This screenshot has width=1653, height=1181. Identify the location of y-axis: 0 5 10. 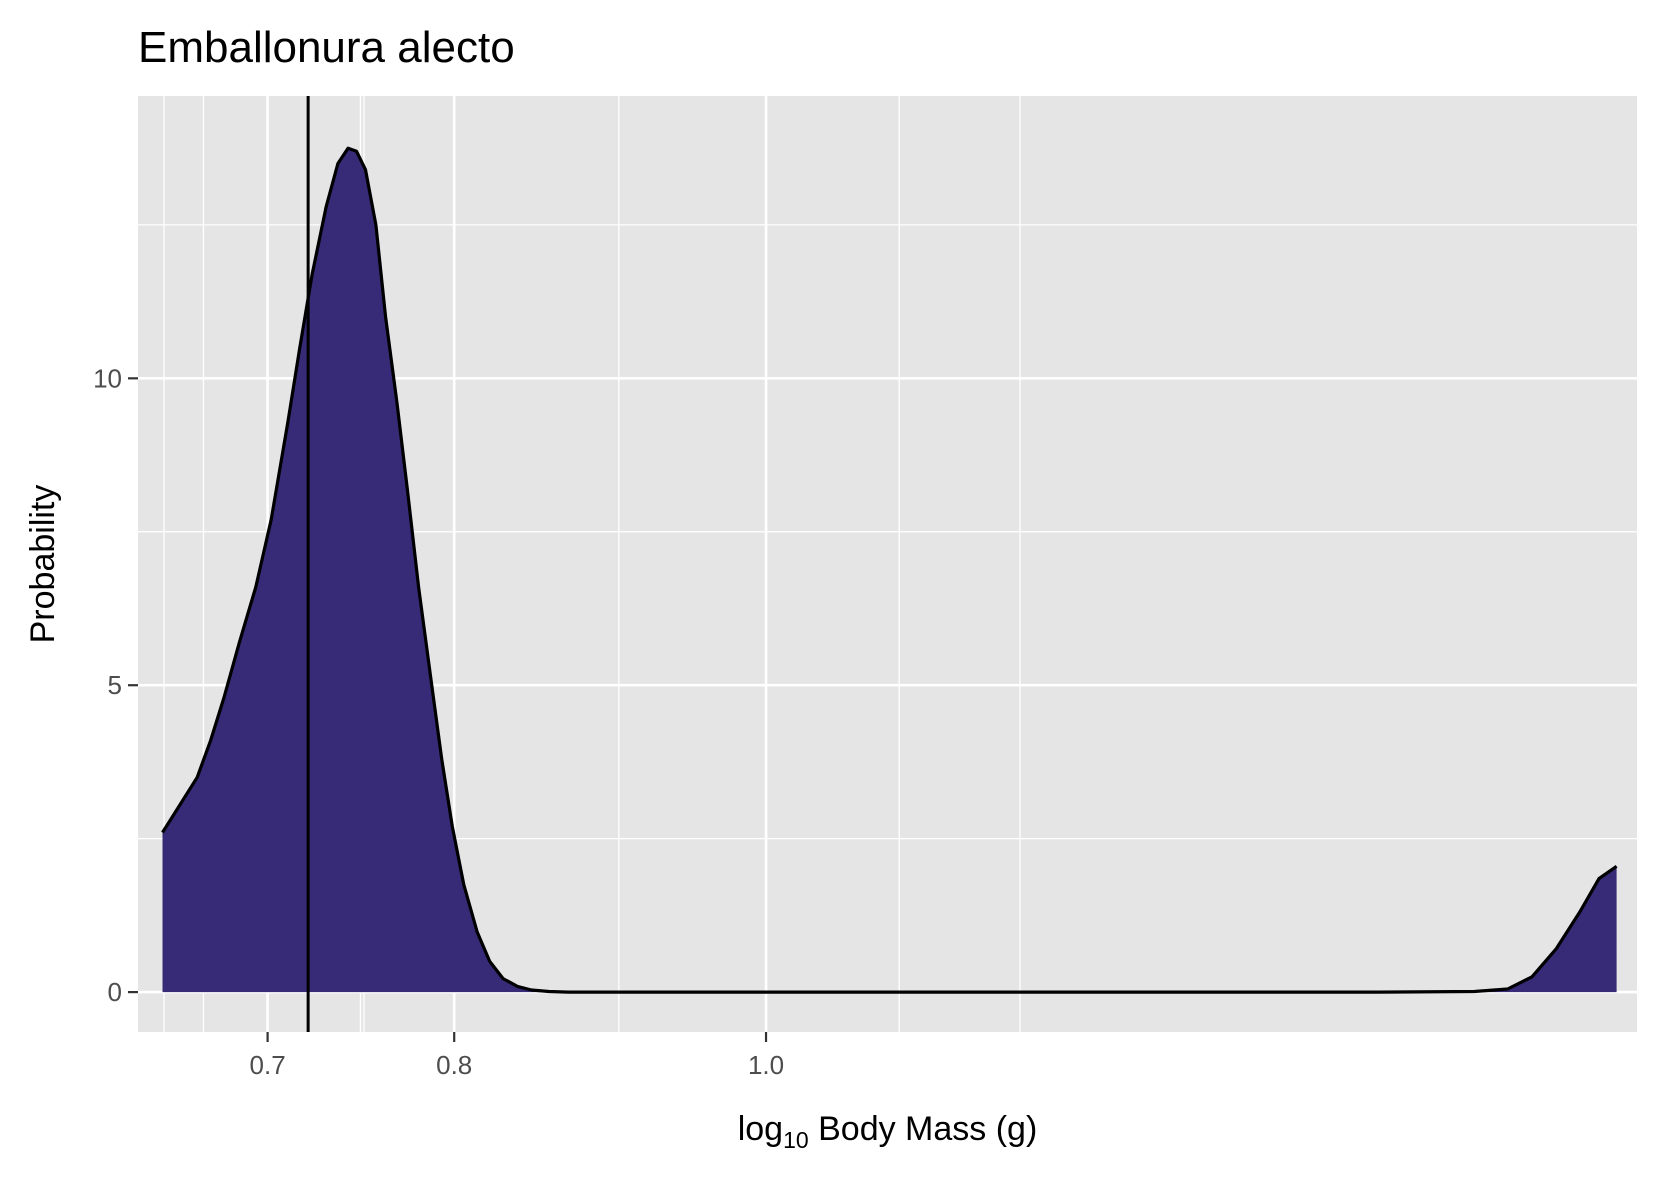
(115, 685).